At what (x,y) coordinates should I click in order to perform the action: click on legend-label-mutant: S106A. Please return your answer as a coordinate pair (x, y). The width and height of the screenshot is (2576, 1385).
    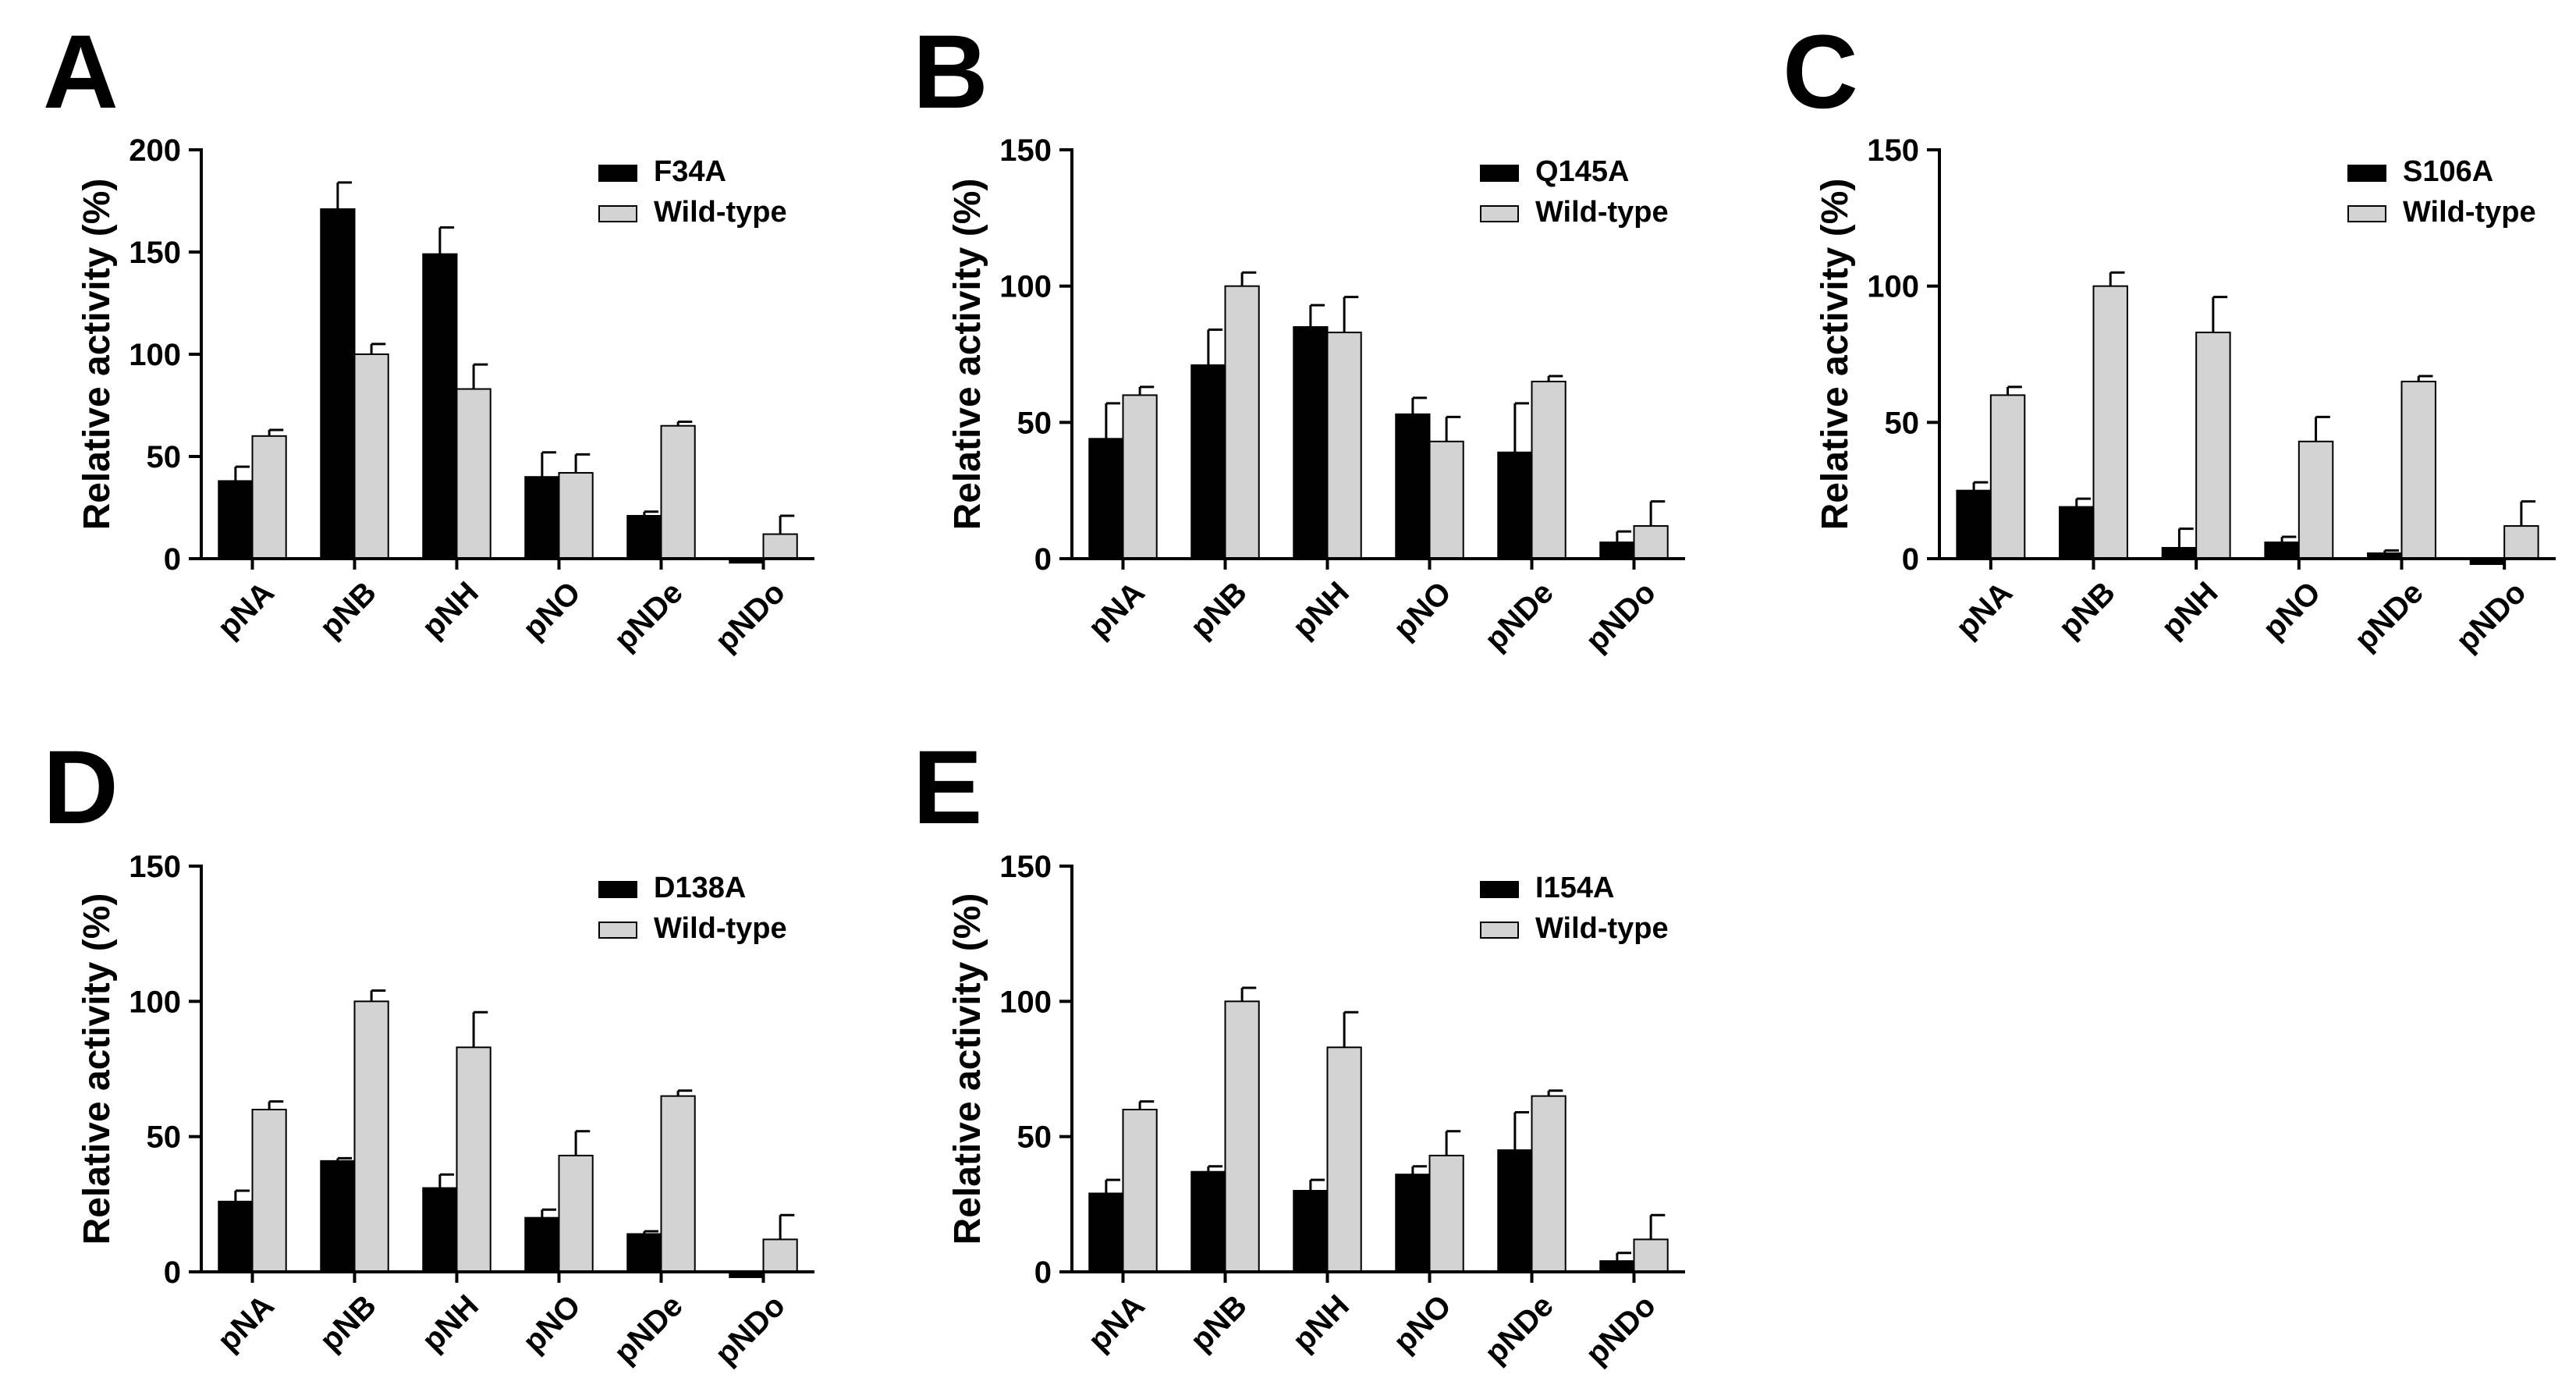
    Looking at the image, I should click on (2448, 171).